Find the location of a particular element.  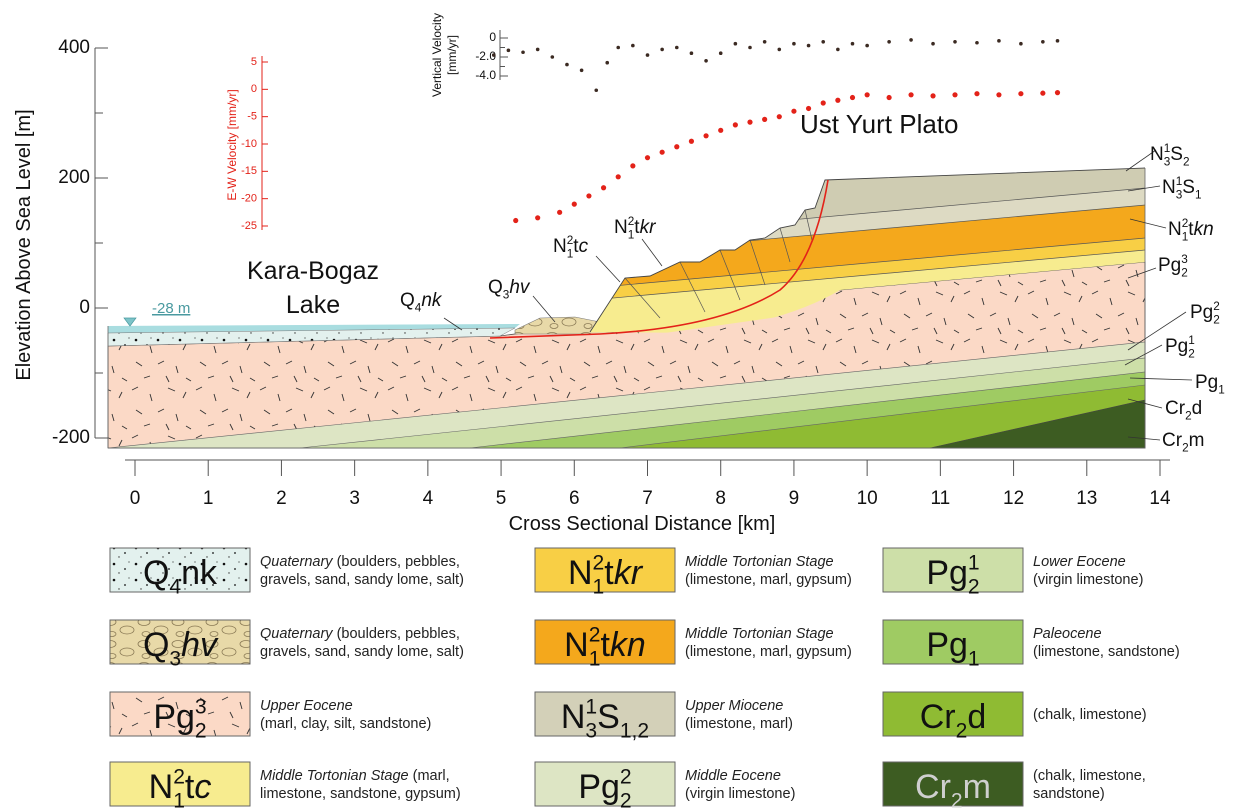

formula-text: sandstone) is located at coordinates (1069, 794).